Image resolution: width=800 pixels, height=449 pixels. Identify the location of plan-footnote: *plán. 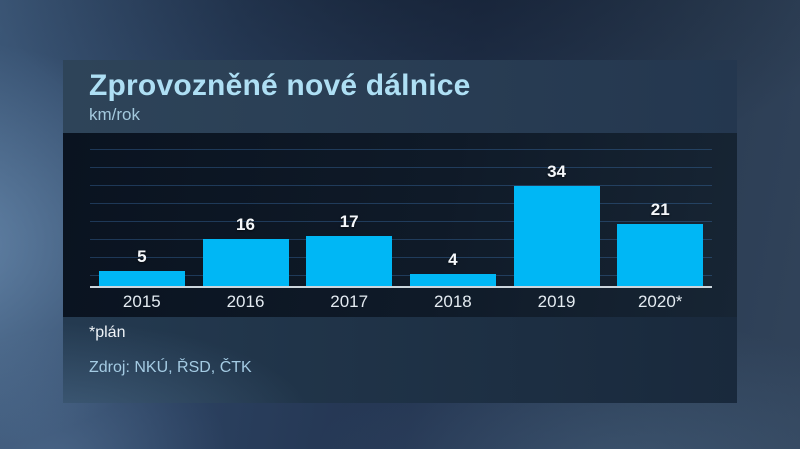
(107, 332).